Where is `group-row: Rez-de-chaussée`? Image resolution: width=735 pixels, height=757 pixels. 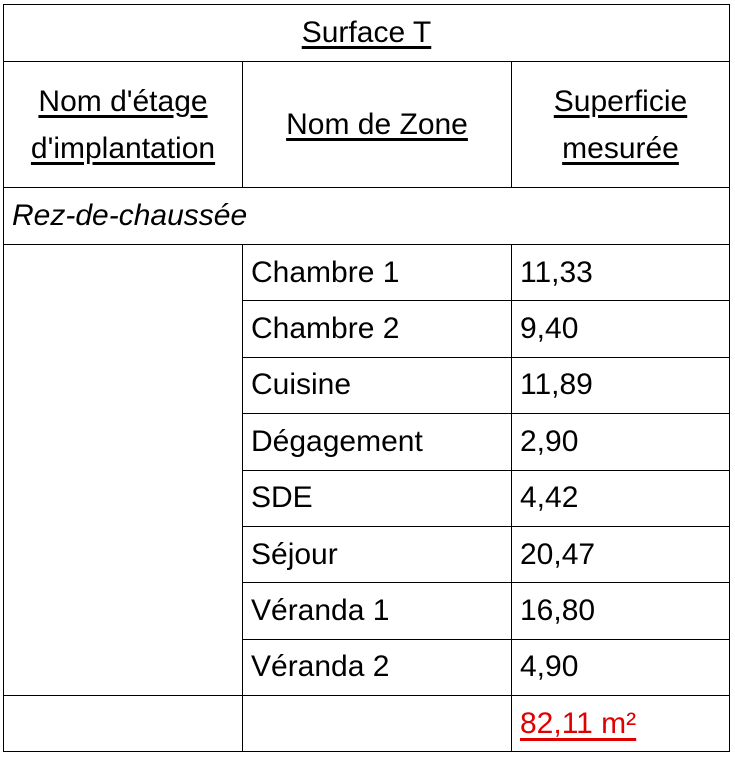 group-row: Rez-de-chaussée is located at coordinates (366, 216).